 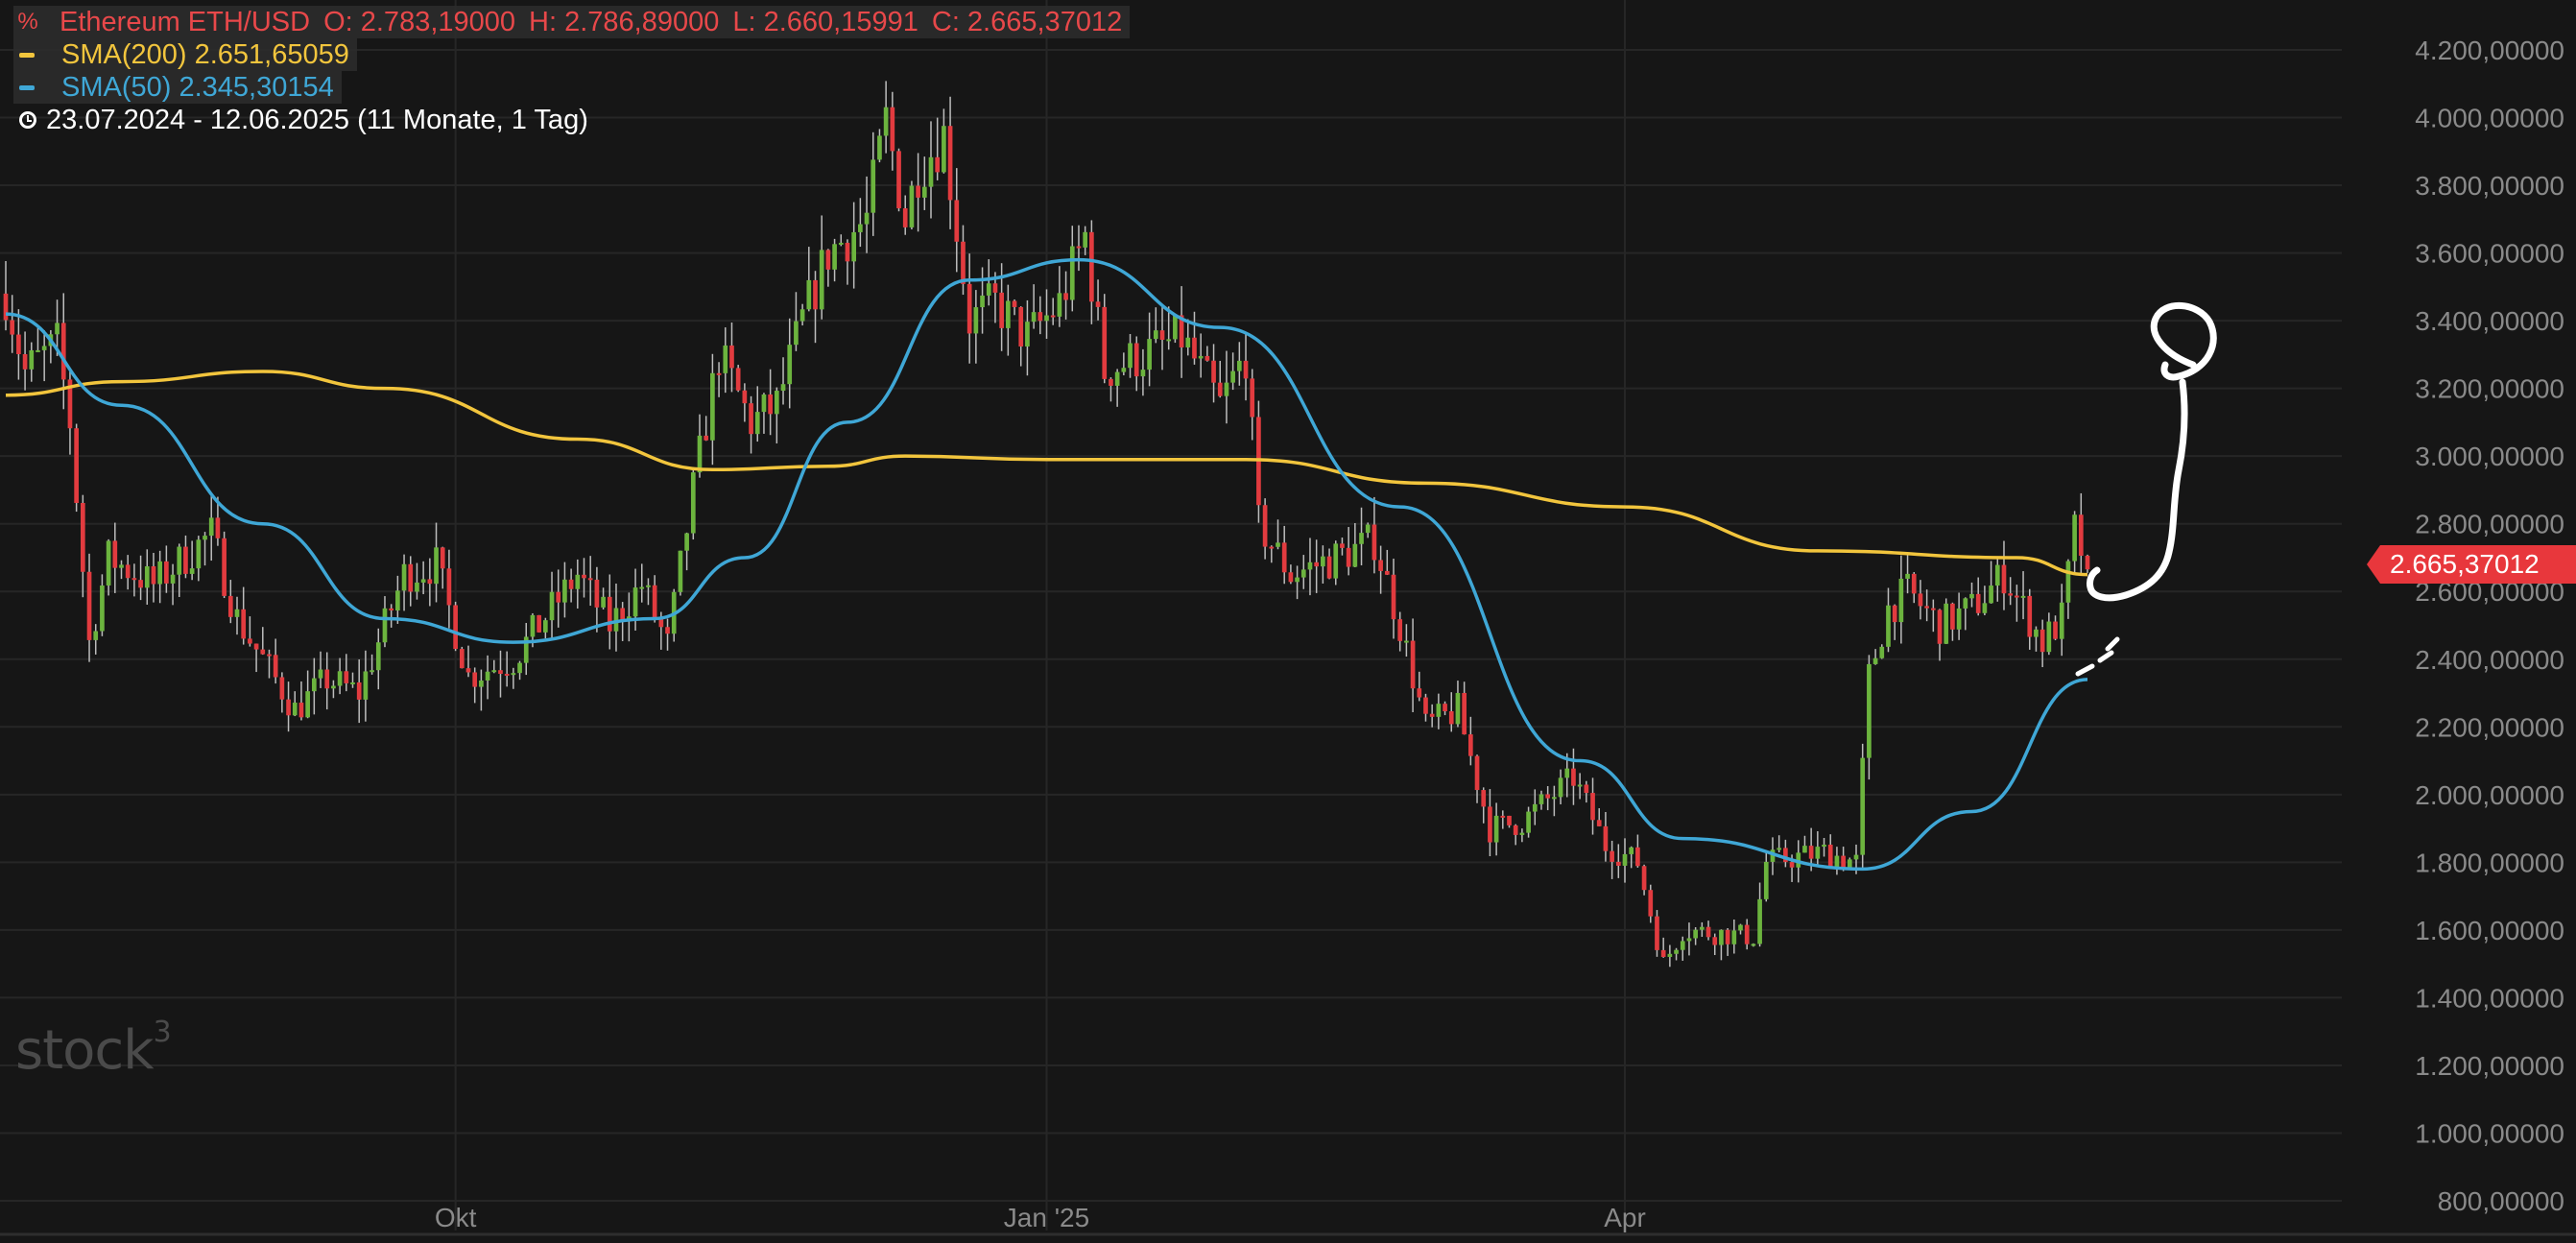 I want to click on x-tick-label: Jan '25, so click(x=1046, y=1218).